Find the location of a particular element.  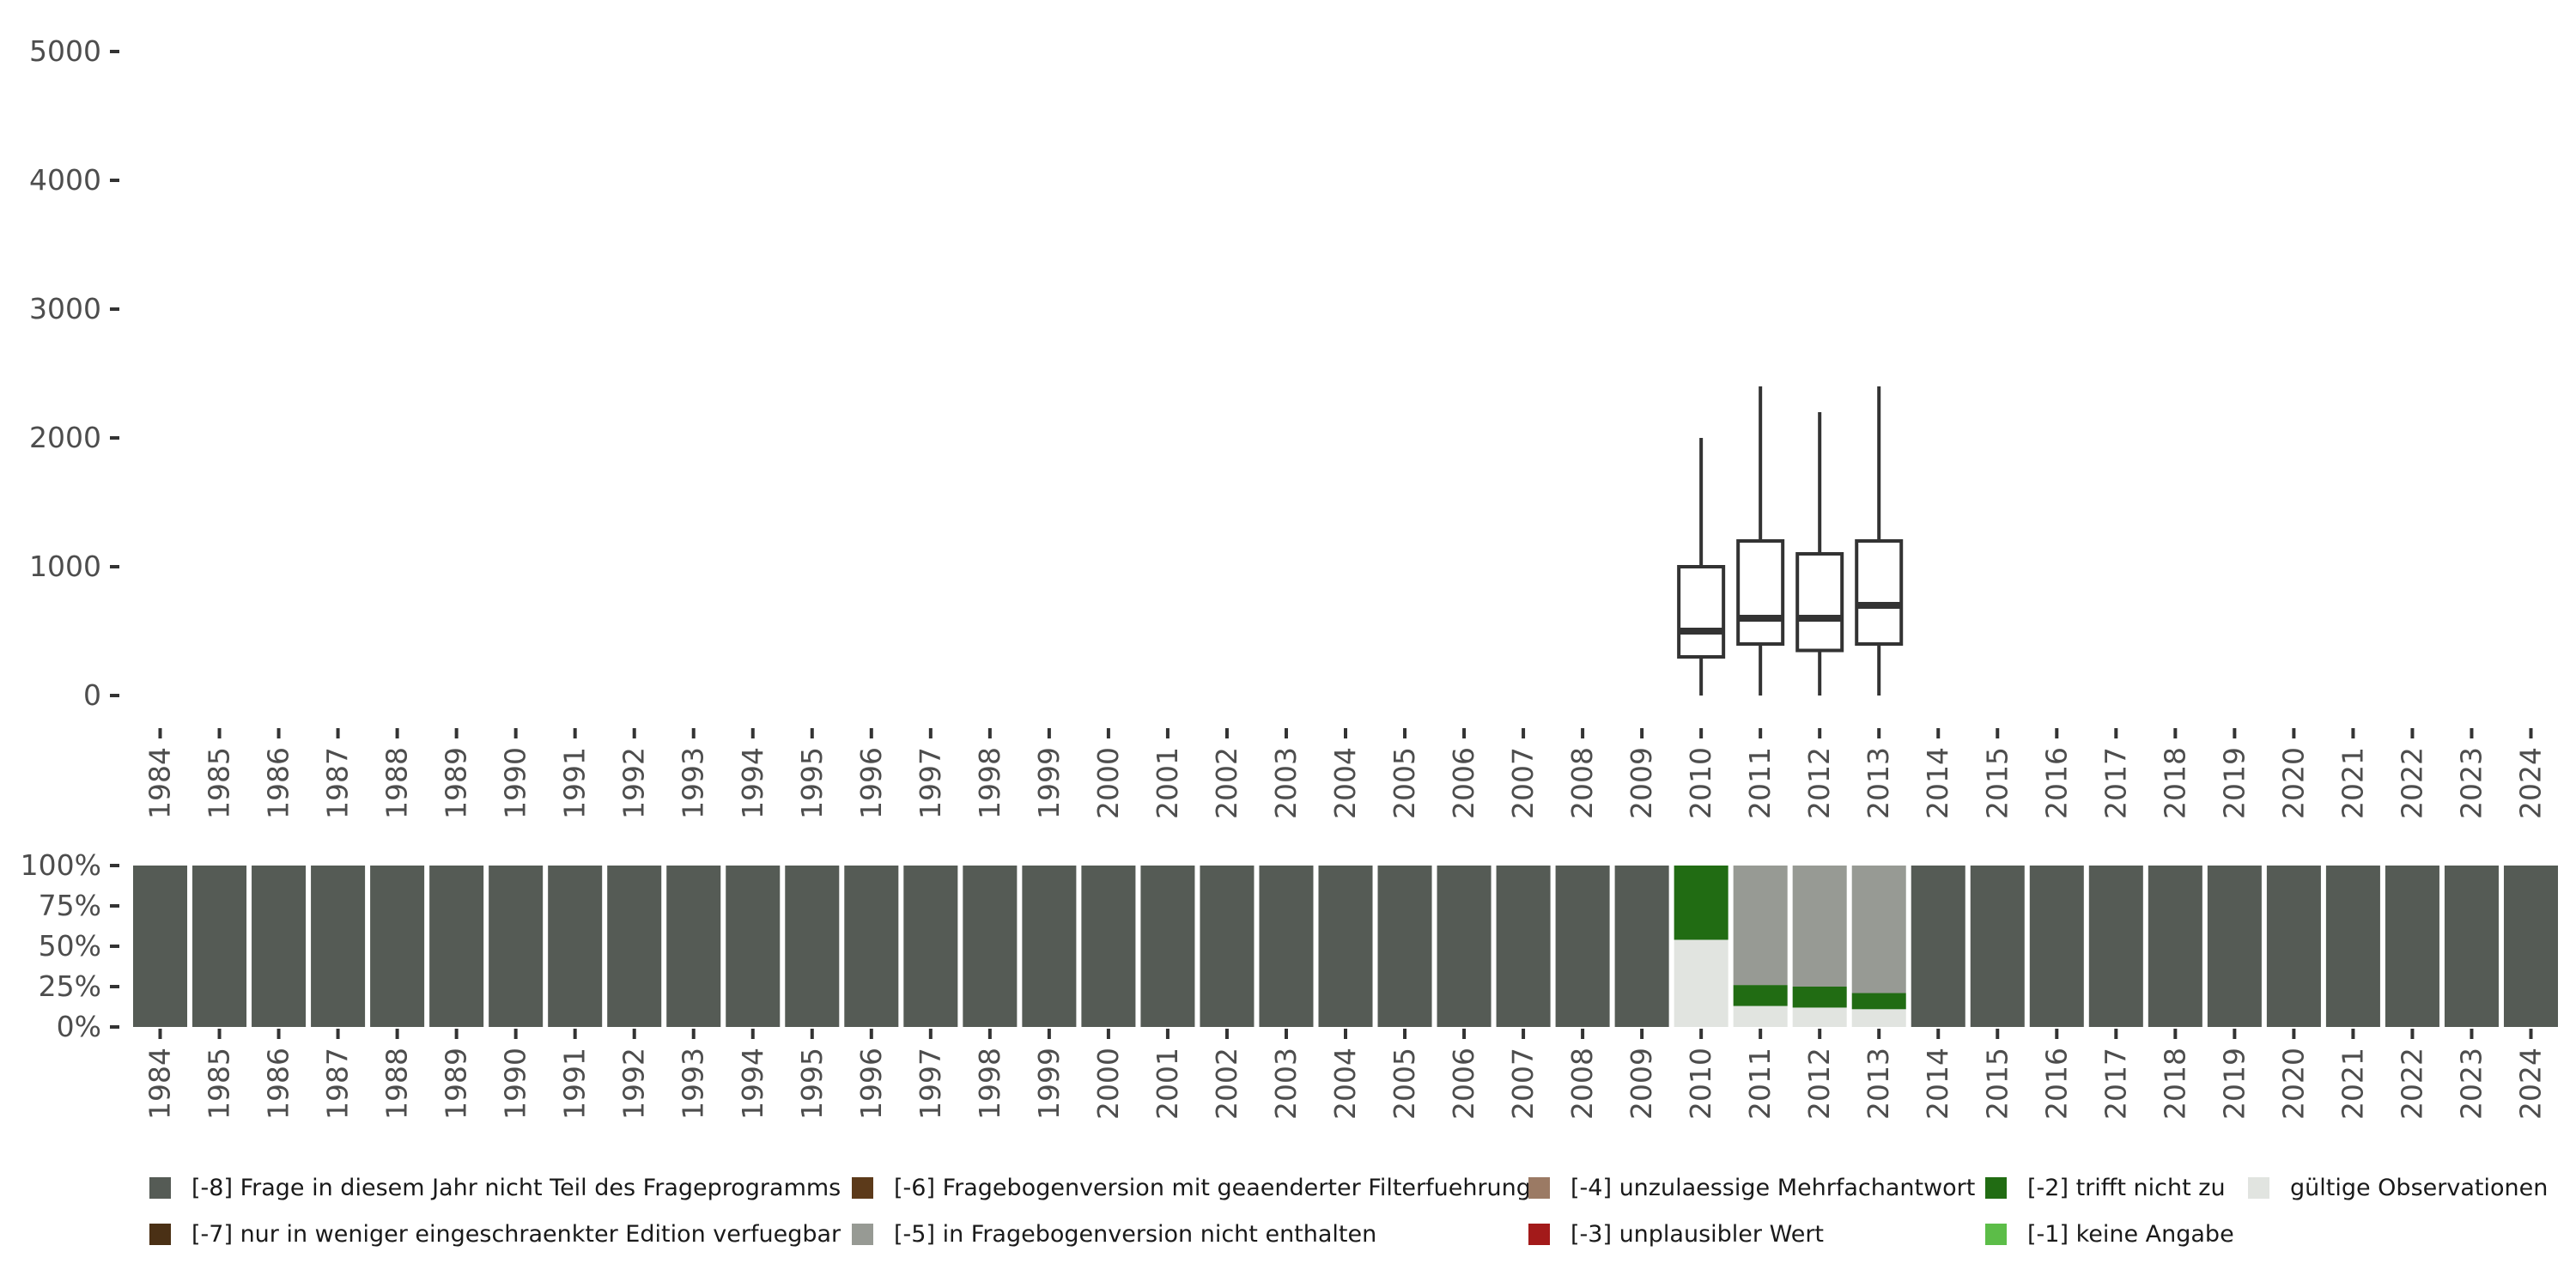

bar-2017 is located at coordinates (2115, 947).